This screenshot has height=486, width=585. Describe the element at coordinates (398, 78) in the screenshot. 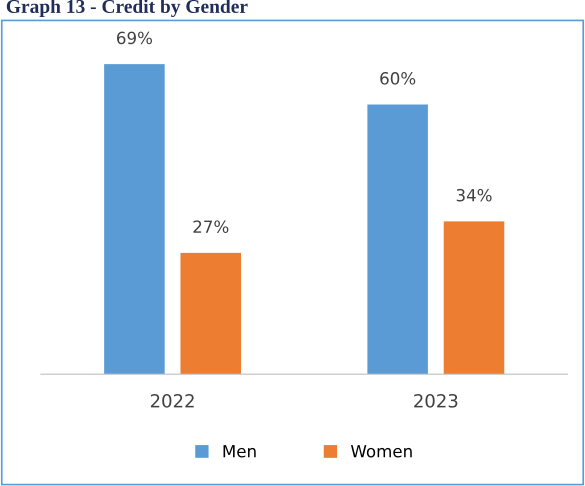

I see `data-label: 60%` at that location.